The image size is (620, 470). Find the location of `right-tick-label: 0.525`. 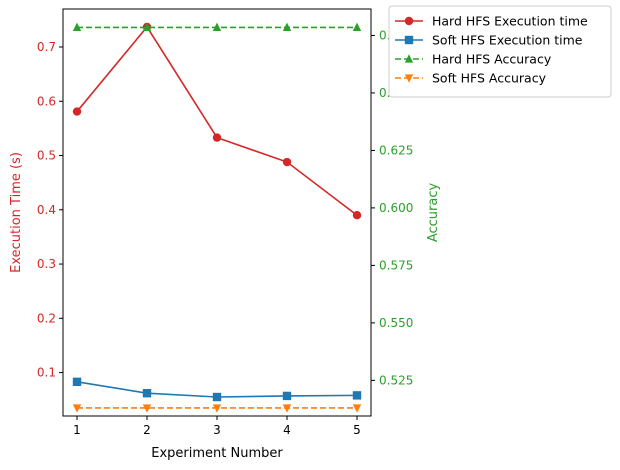

right-tick-label: 0.525 is located at coordinates (396, 380).